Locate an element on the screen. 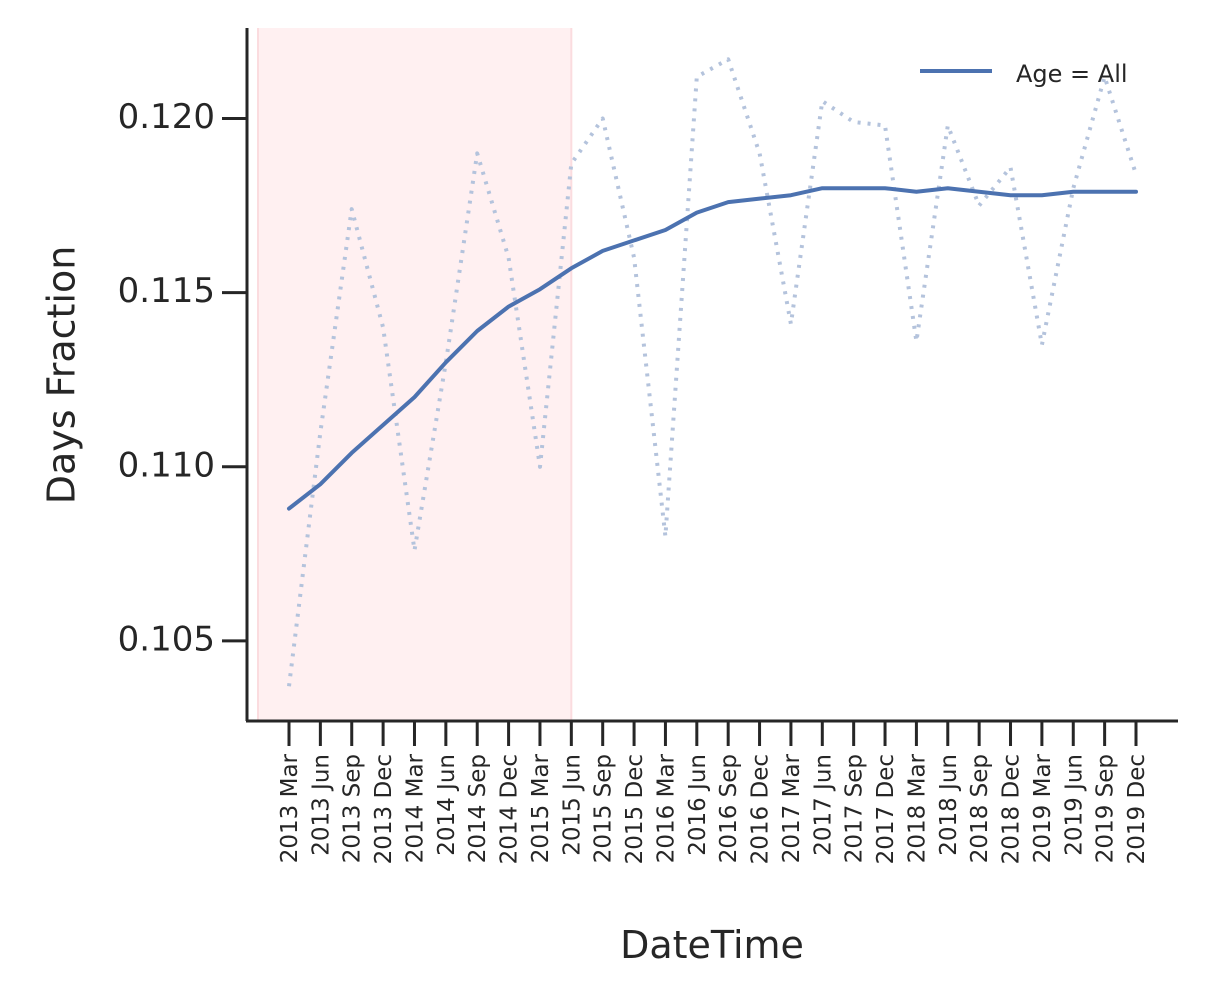 The height and width of the screenshot is (998, 1207). x-tick-label: 2013 Sep is located at coordinates (353, 808).